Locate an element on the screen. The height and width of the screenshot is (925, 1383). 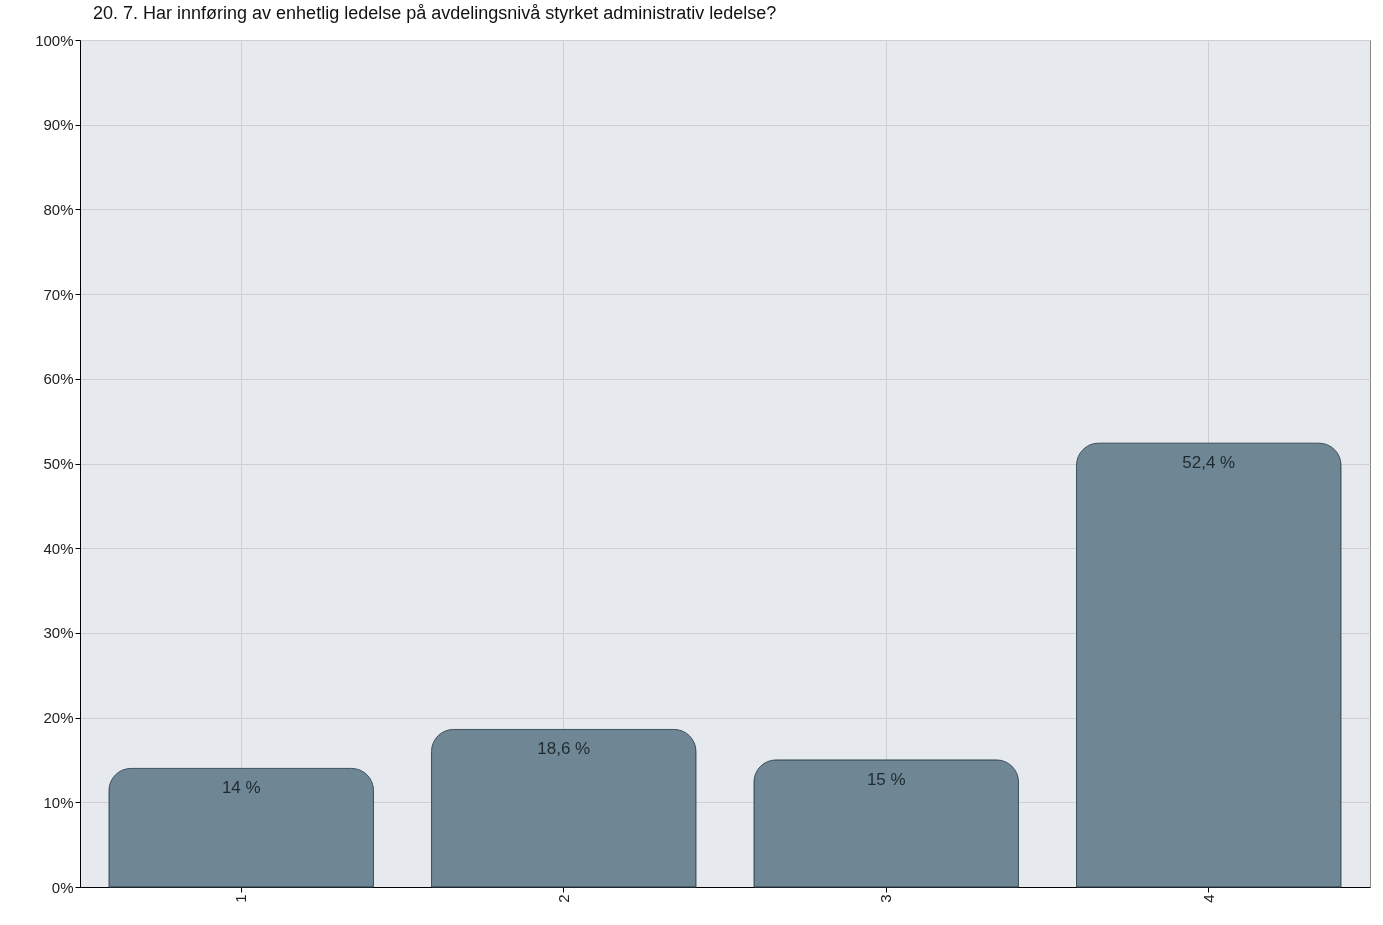
data-label: 52,4 % is located at coordinates (1209, 463).